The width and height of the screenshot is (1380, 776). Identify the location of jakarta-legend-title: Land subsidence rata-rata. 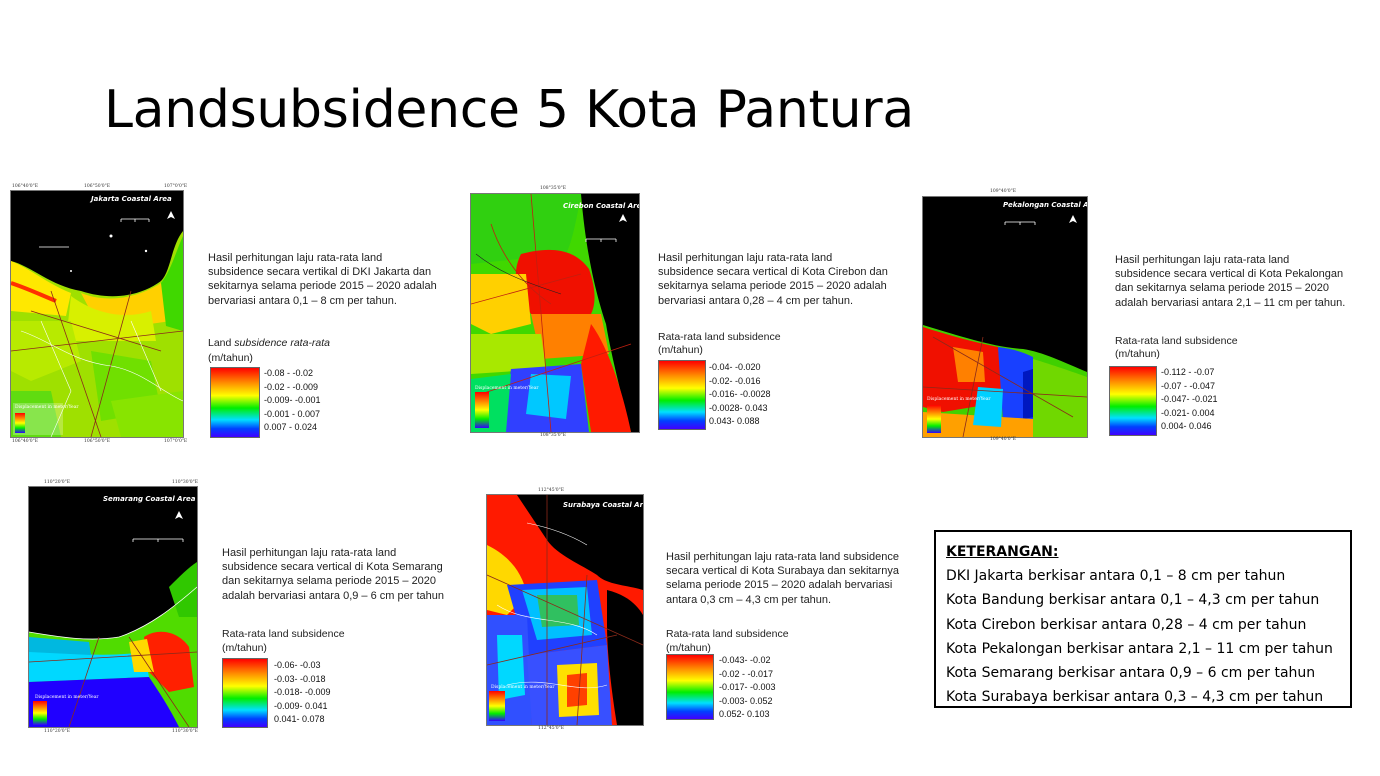
(269, 343).